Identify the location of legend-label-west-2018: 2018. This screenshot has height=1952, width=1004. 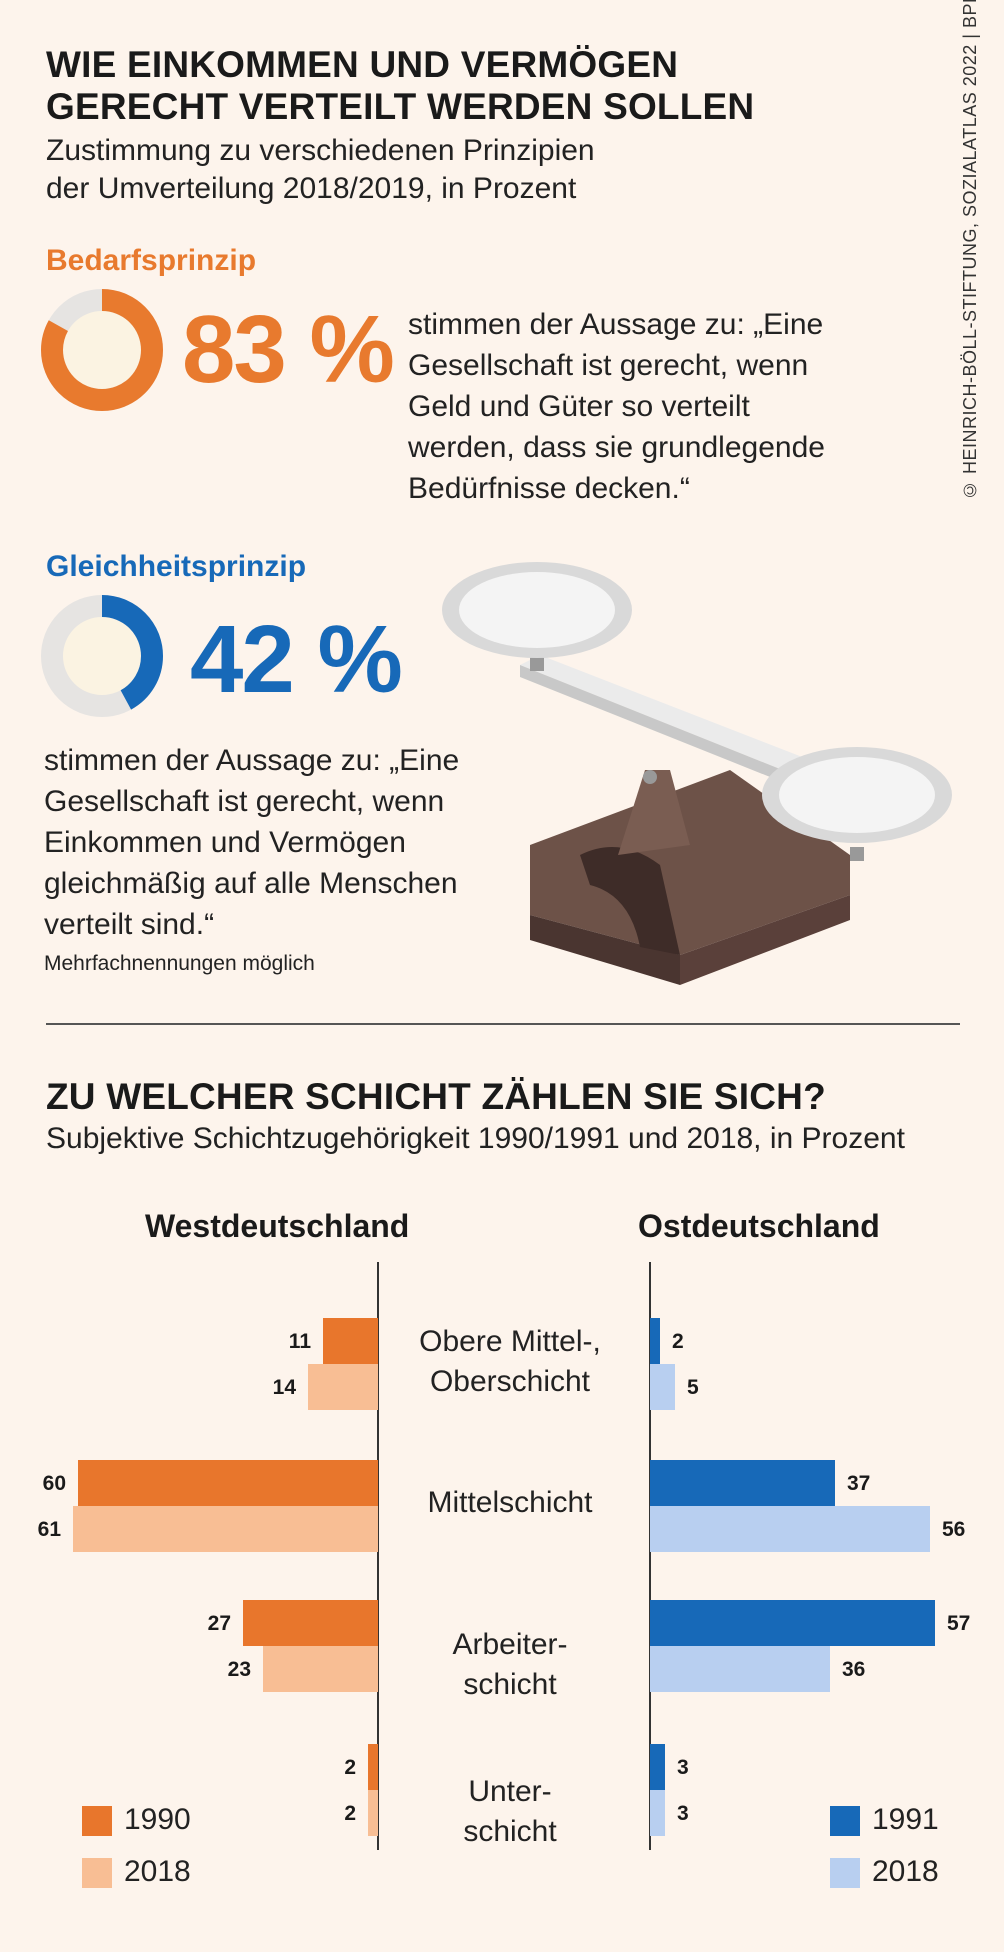
(157, 1871).